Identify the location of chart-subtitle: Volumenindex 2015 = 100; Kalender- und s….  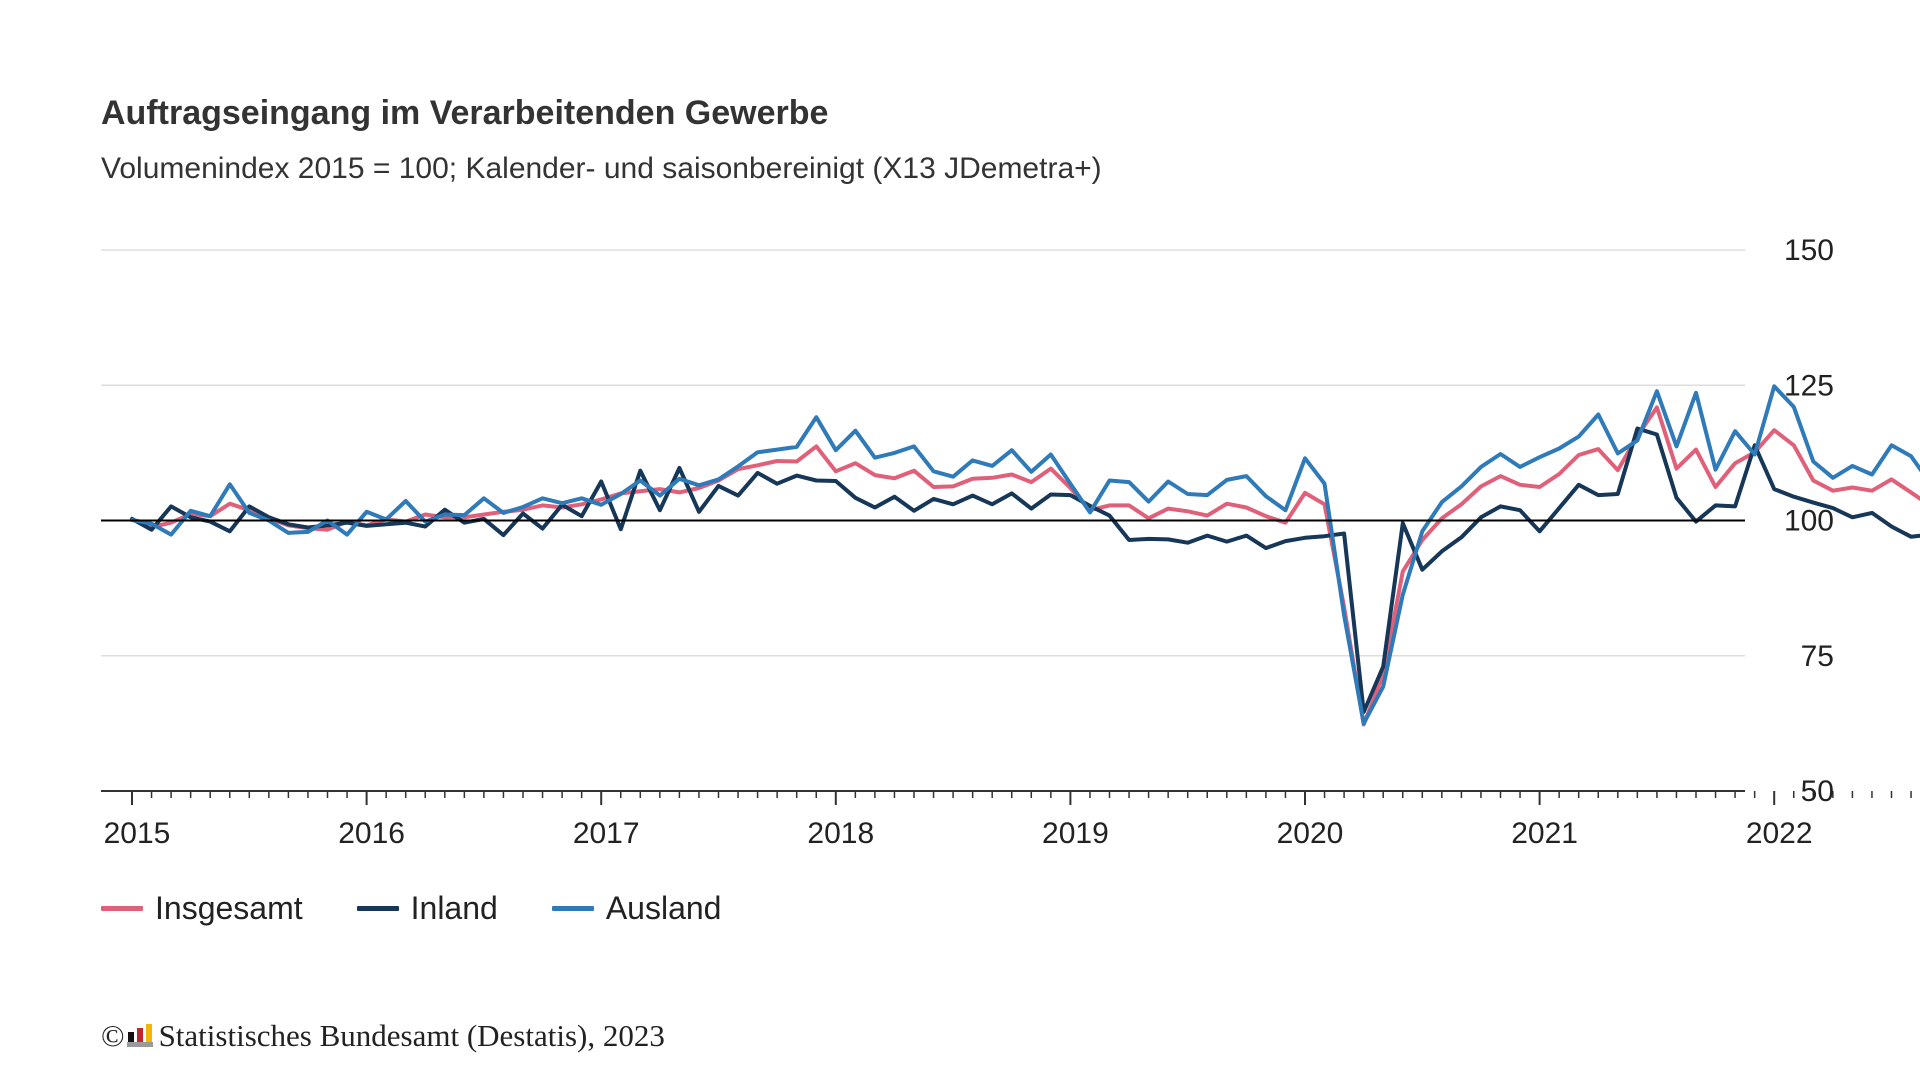
(601, 168).